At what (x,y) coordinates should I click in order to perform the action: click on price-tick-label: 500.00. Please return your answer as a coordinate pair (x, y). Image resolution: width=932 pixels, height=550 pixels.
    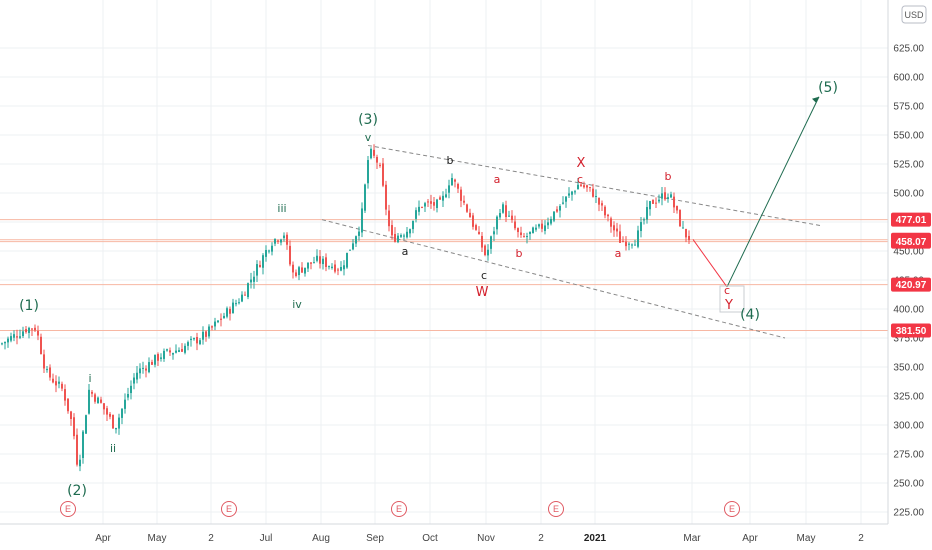
    Looking at the image, I should click on (908, 194).